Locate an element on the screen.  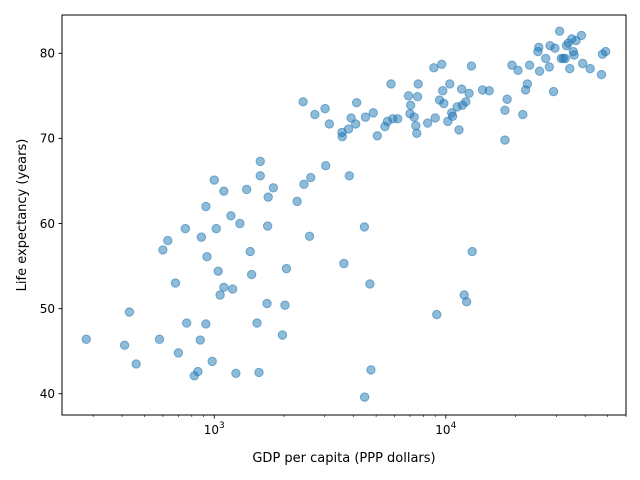
x-tick-label: 10⁴ is located at coordinates (445, 429).